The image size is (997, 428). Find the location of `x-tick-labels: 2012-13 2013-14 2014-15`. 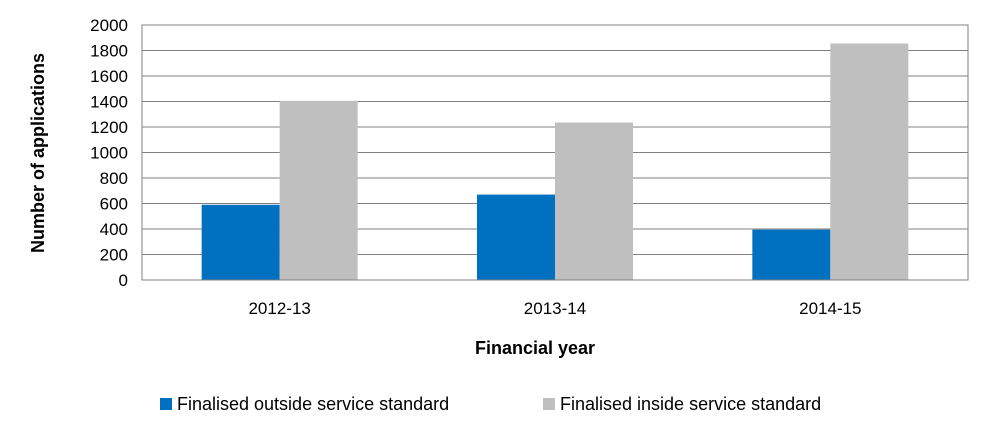

x-tick-labels: 2012-13 2013-14 2014-15 is located at coordinates (554, 308).